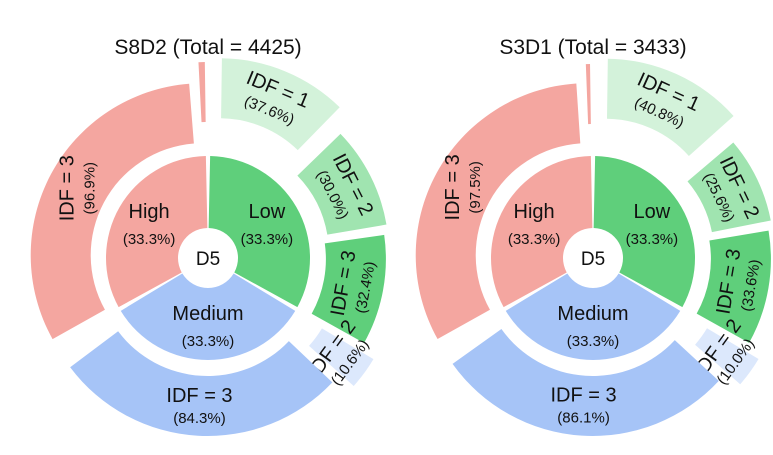 Image resolution: width=773 pixels, height=455 pixels. I want to click on outer-wedge-group: IDF = 3 (97.5%), so click(498, 211).